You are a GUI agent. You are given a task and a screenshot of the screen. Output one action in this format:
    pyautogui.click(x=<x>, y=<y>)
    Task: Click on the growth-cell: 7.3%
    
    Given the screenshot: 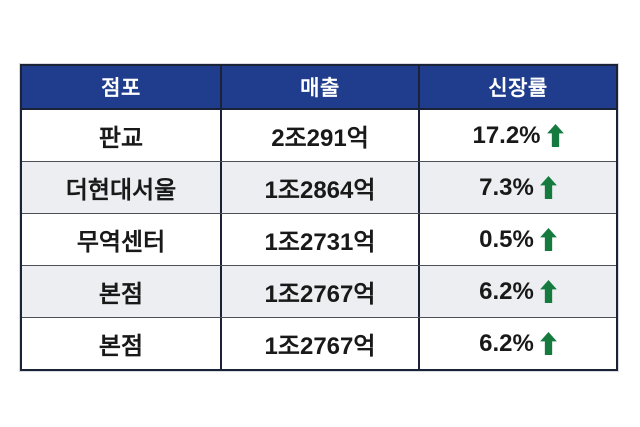 What is the action you would take?
    pyautogui.click(x=517, y=187)
    